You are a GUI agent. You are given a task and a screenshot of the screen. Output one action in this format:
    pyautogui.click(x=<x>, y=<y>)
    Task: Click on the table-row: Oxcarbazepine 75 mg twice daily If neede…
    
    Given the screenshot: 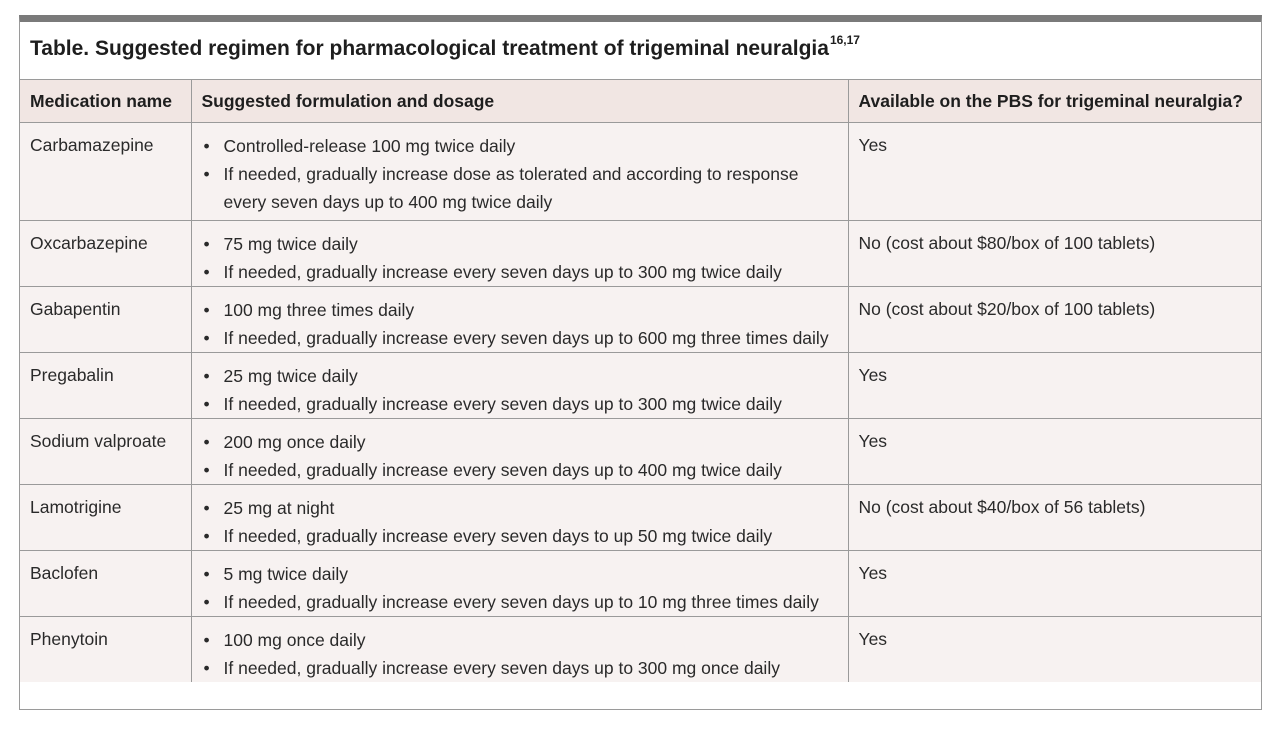 What is the action you would take?
    pyautogui.click(x=640, y=253)
    